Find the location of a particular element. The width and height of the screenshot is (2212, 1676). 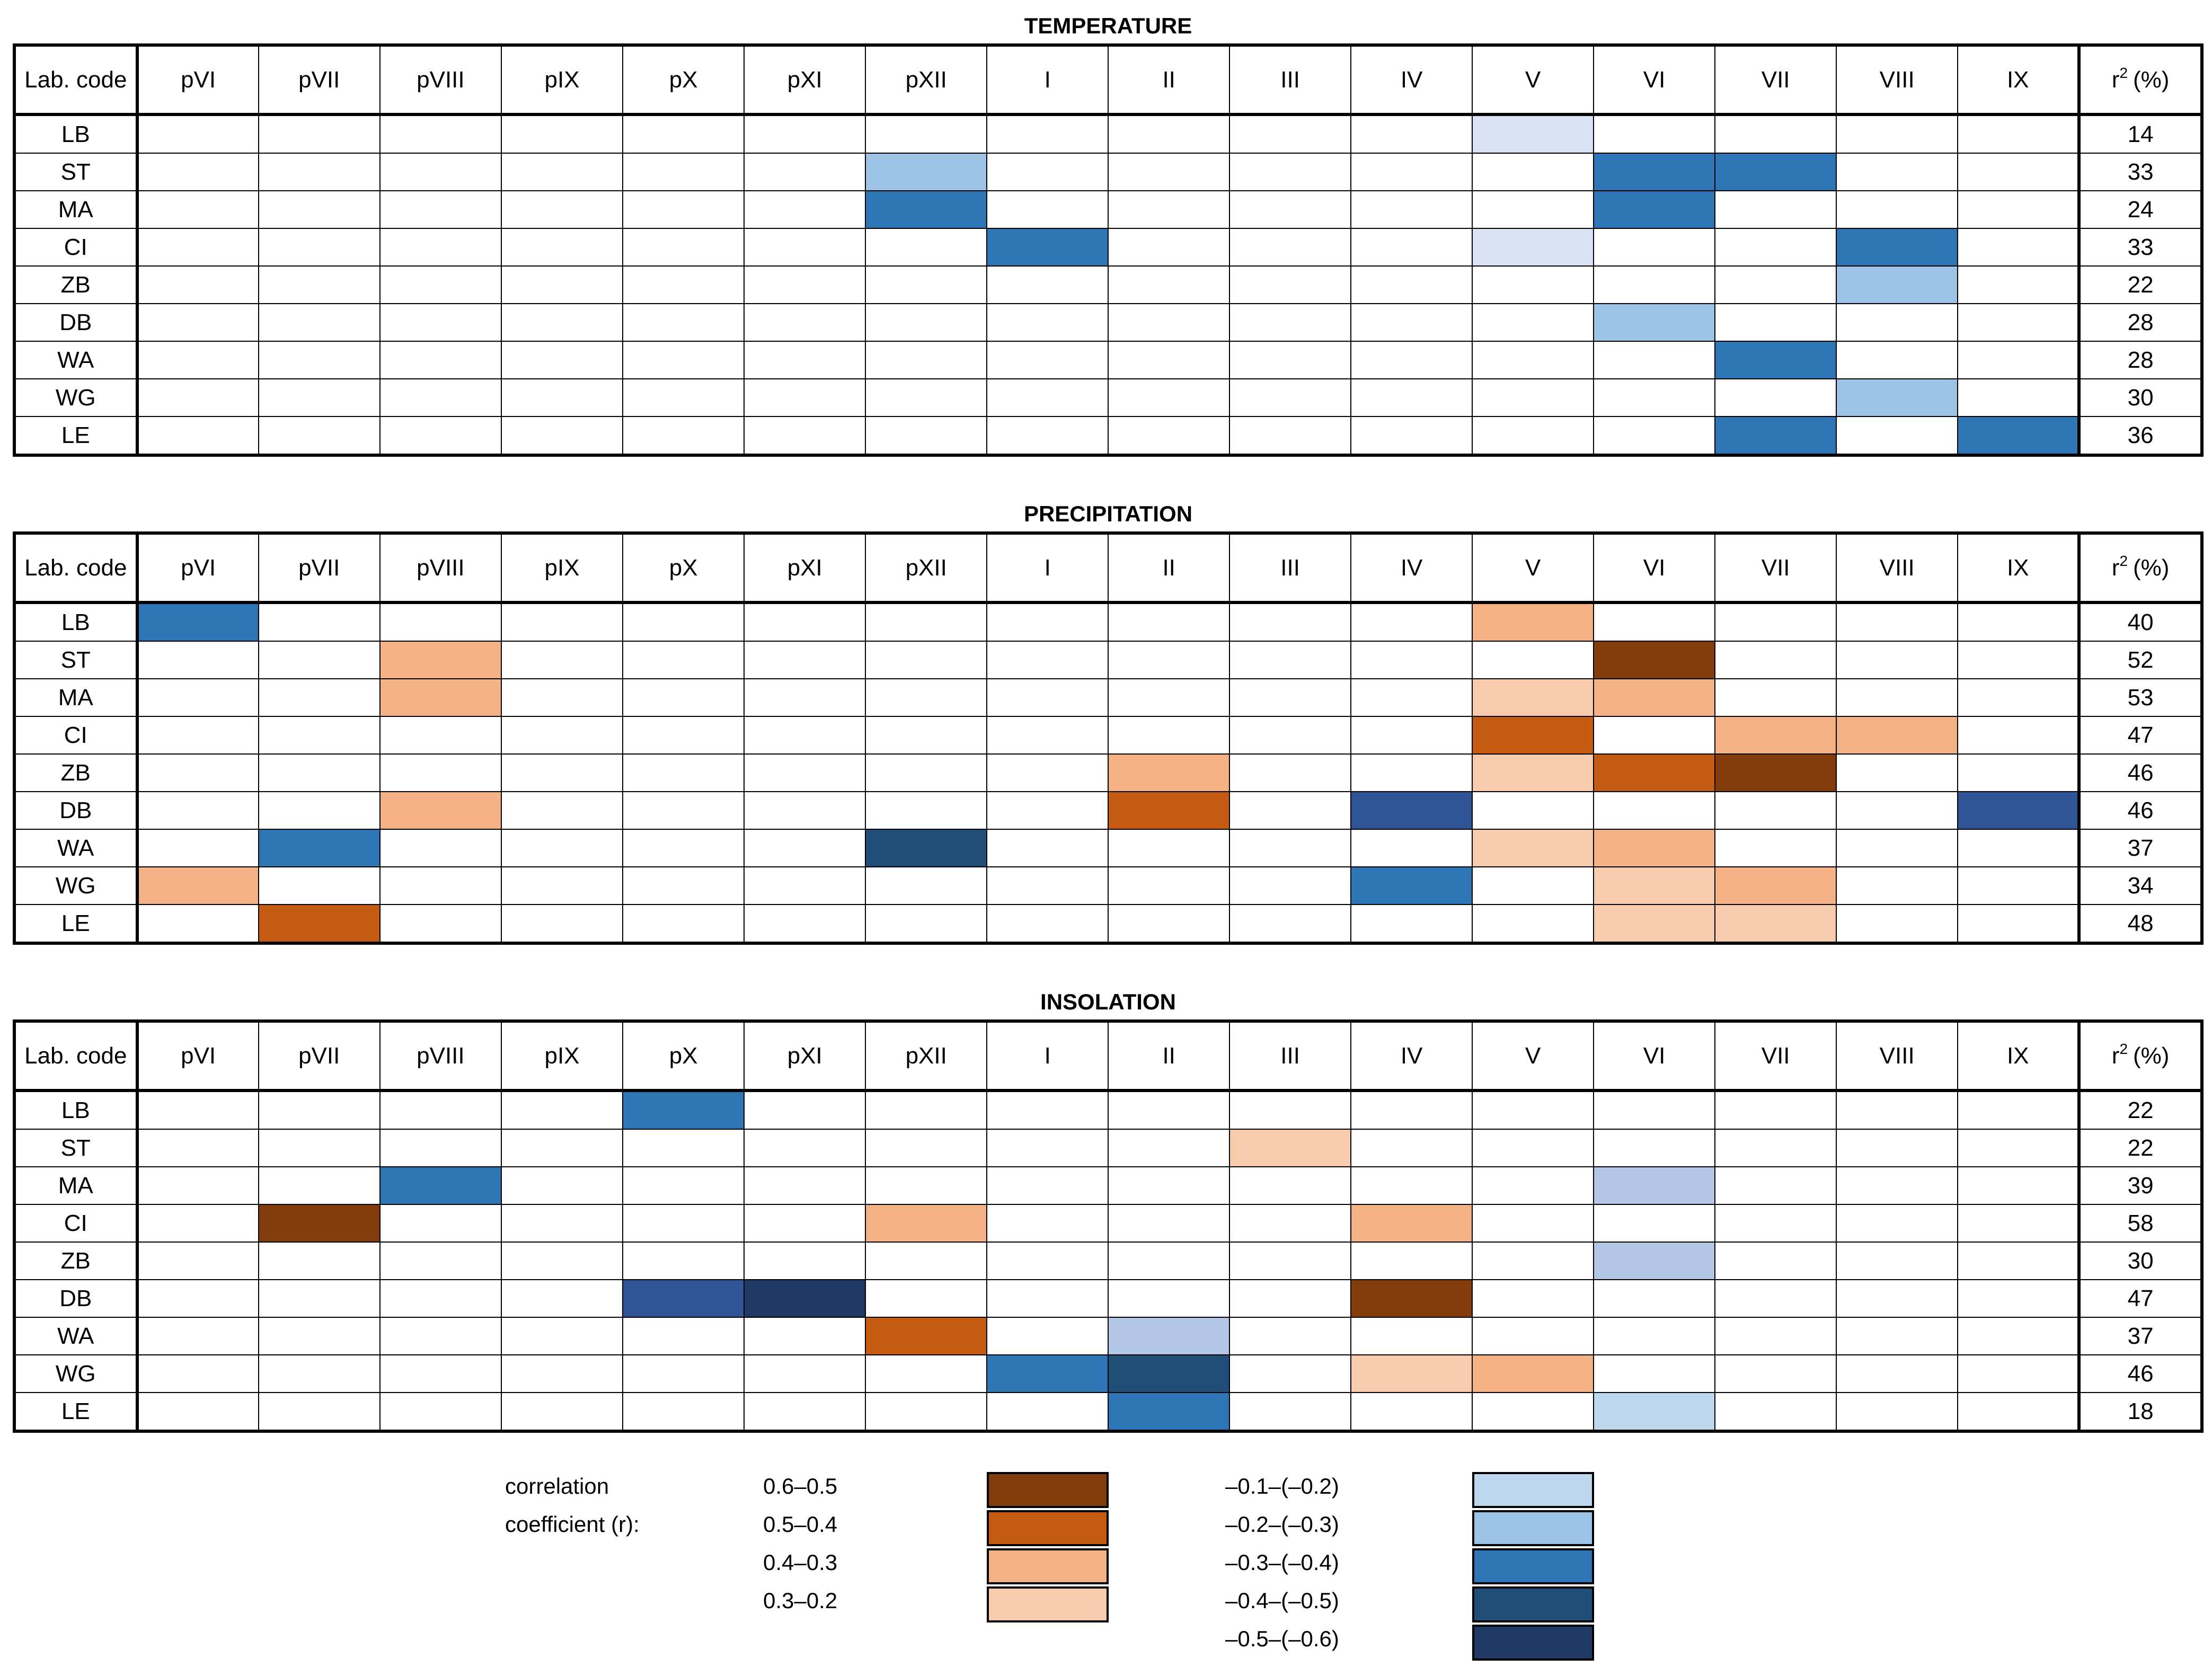

r-squared-cell: 24 is located at coordinates (2139, 210).